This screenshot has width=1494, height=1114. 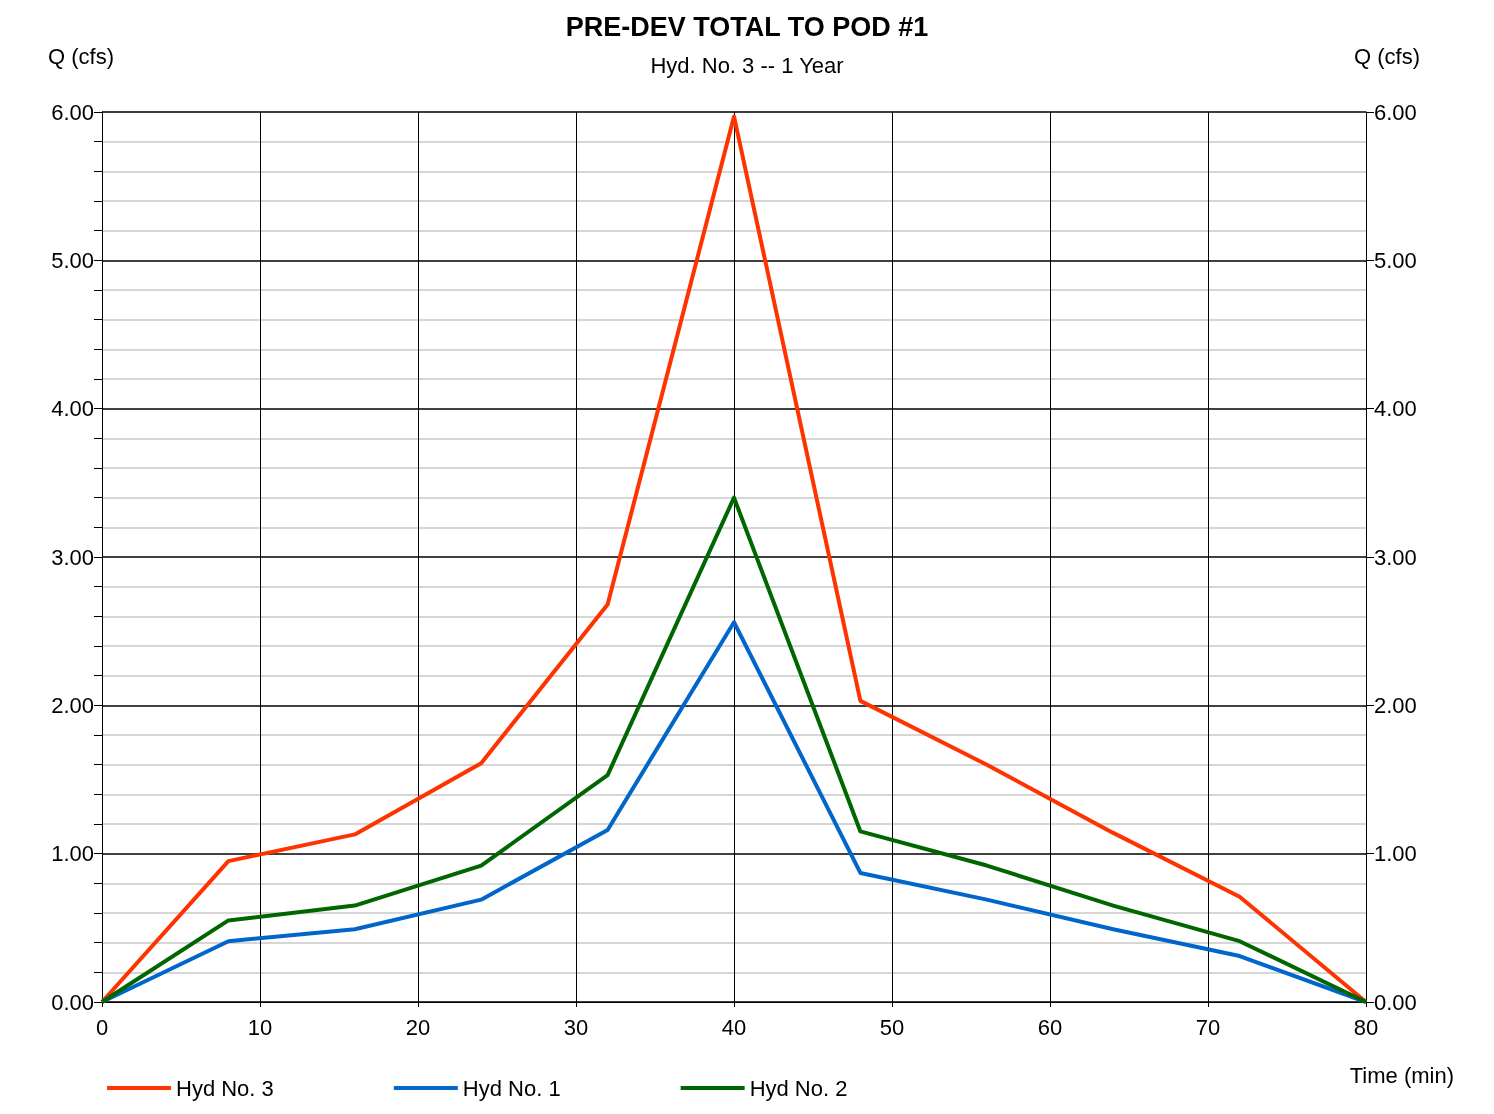 What do you see at coordinates (1395, 557) in the screenshot?
I see `y2-tick-label: 3.00` at bounding box center [1395, 557].